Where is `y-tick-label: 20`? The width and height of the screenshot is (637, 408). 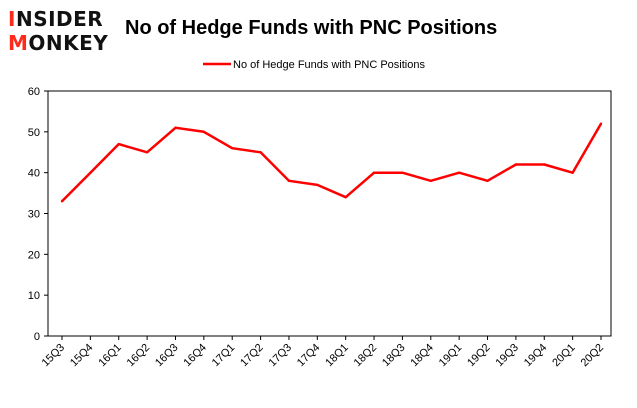
y-tick-label: 20 is located at coordinates (34, 255).